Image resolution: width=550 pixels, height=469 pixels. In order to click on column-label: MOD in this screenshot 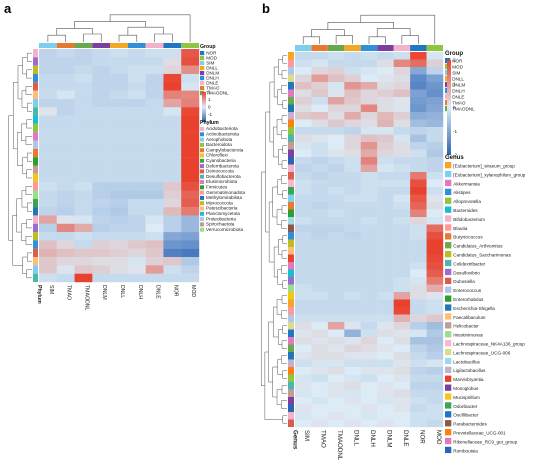, I will do `click(438, 437)`.